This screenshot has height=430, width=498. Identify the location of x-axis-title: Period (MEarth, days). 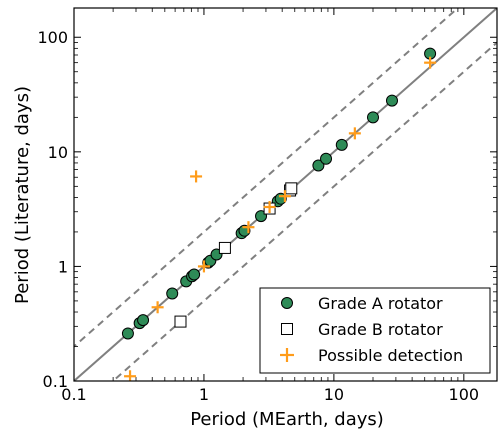
(287, 419).